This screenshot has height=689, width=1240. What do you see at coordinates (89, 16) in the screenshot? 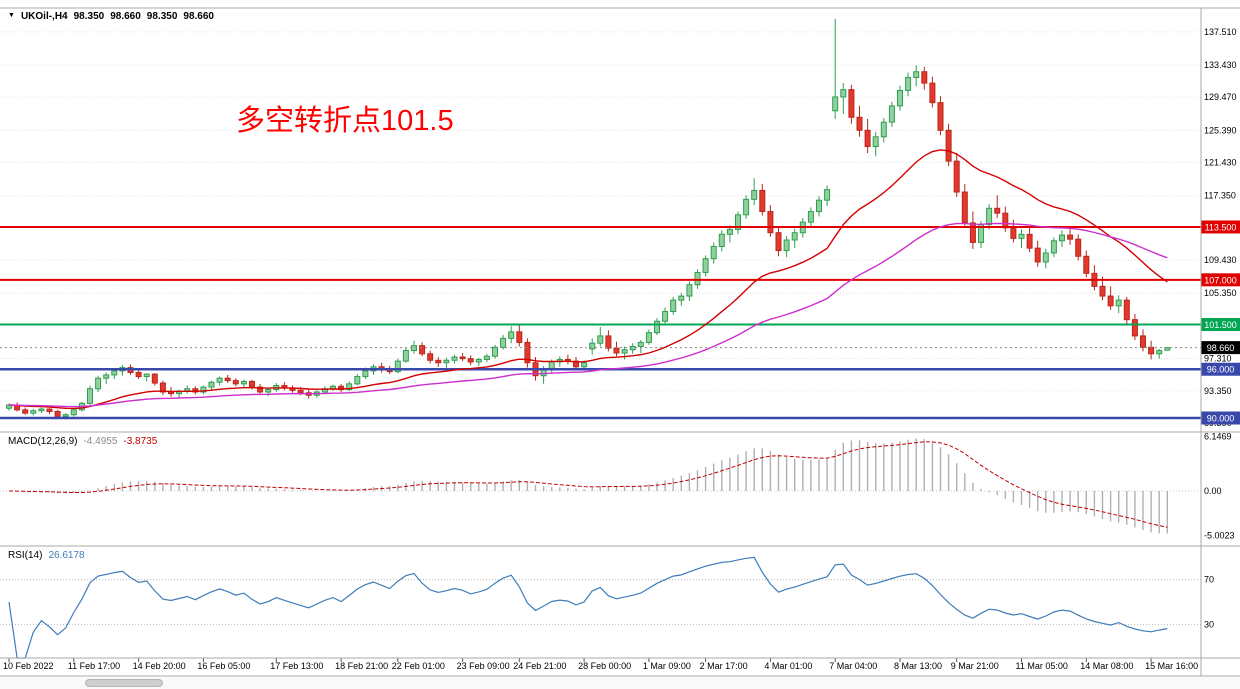
I see `ohlc-open: 98.350` at bounding box center [89, 16].